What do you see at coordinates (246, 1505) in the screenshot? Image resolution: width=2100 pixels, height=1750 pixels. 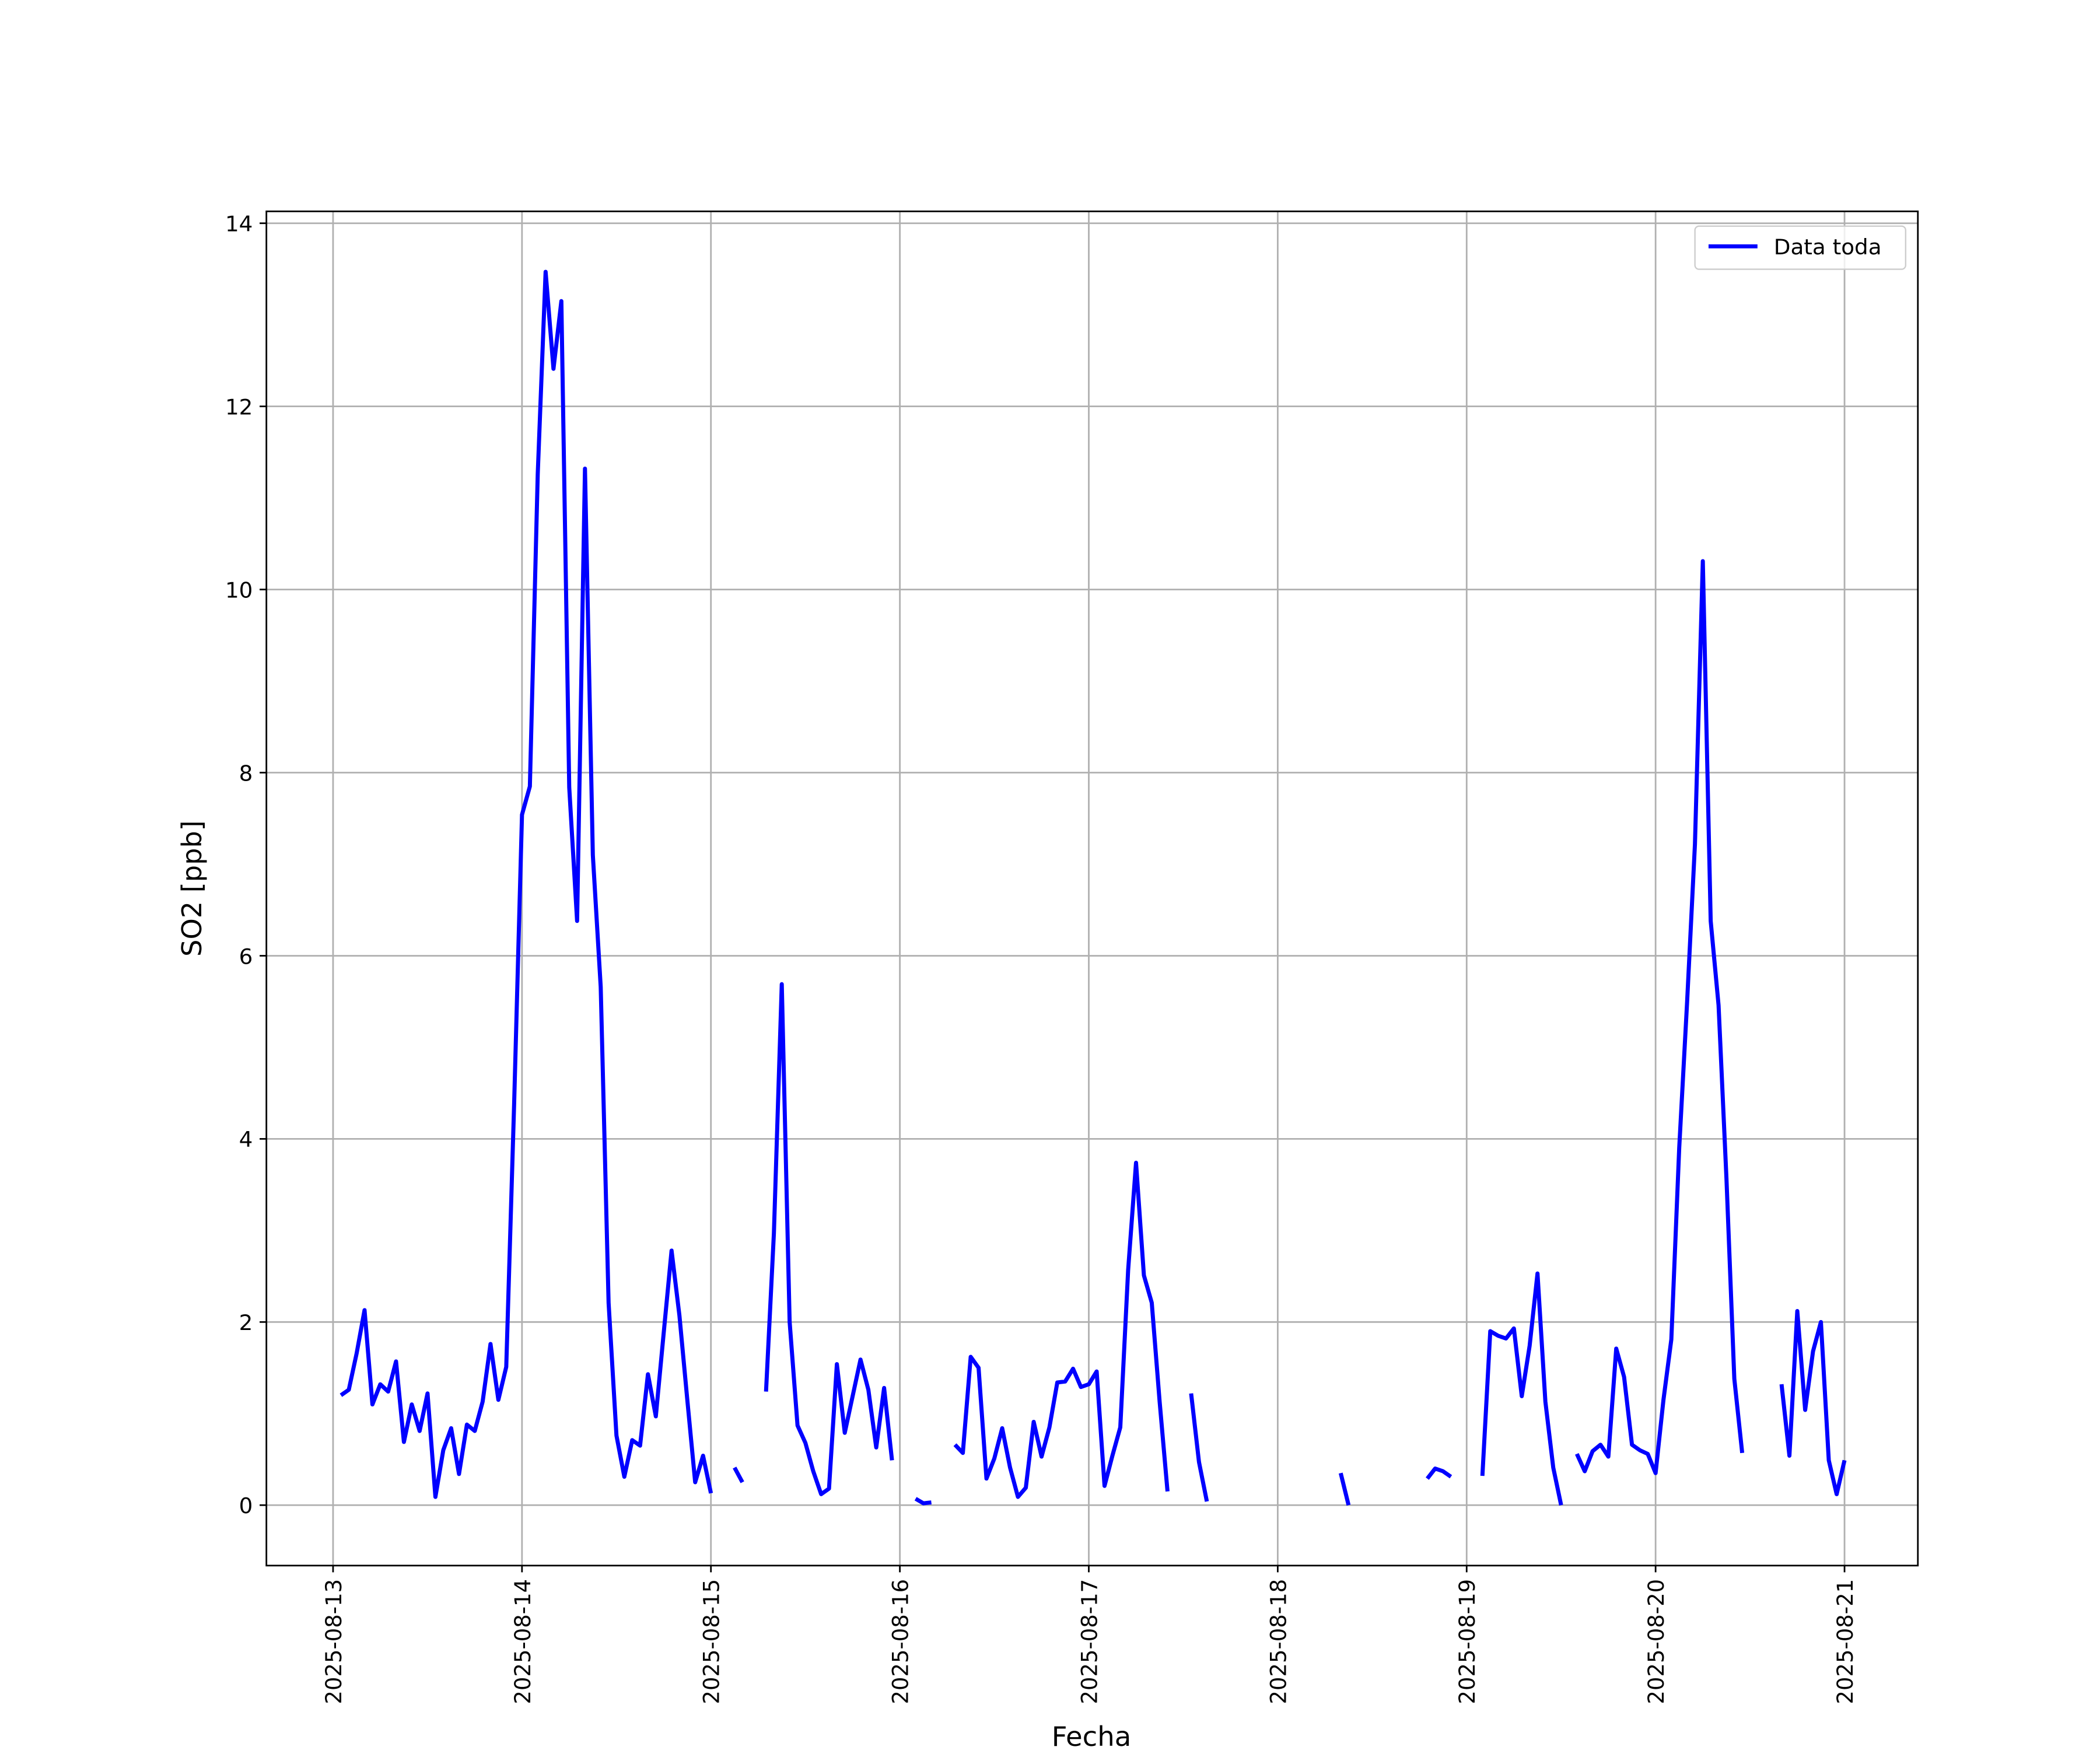 I see `y-tick-label: 0` at bounding box center [246, 1505].